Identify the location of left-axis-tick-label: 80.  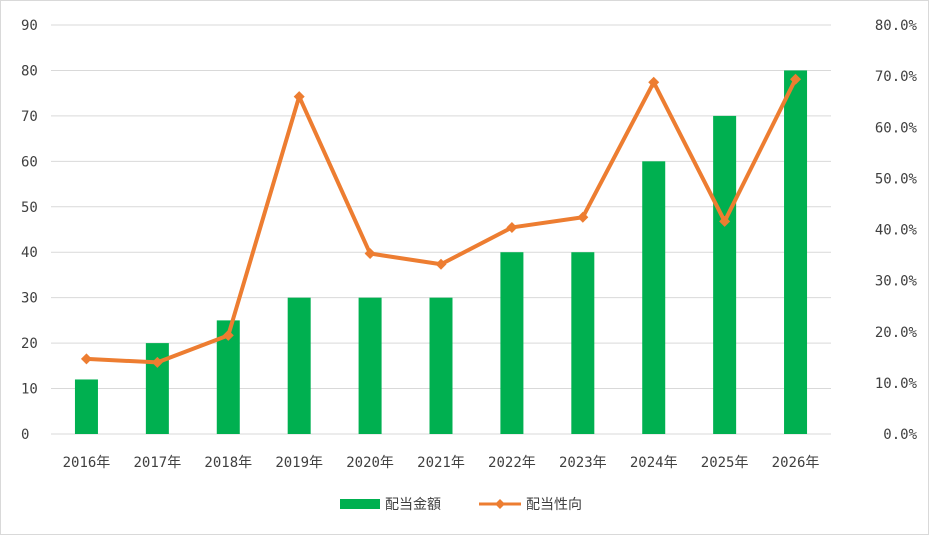
(29, 71).